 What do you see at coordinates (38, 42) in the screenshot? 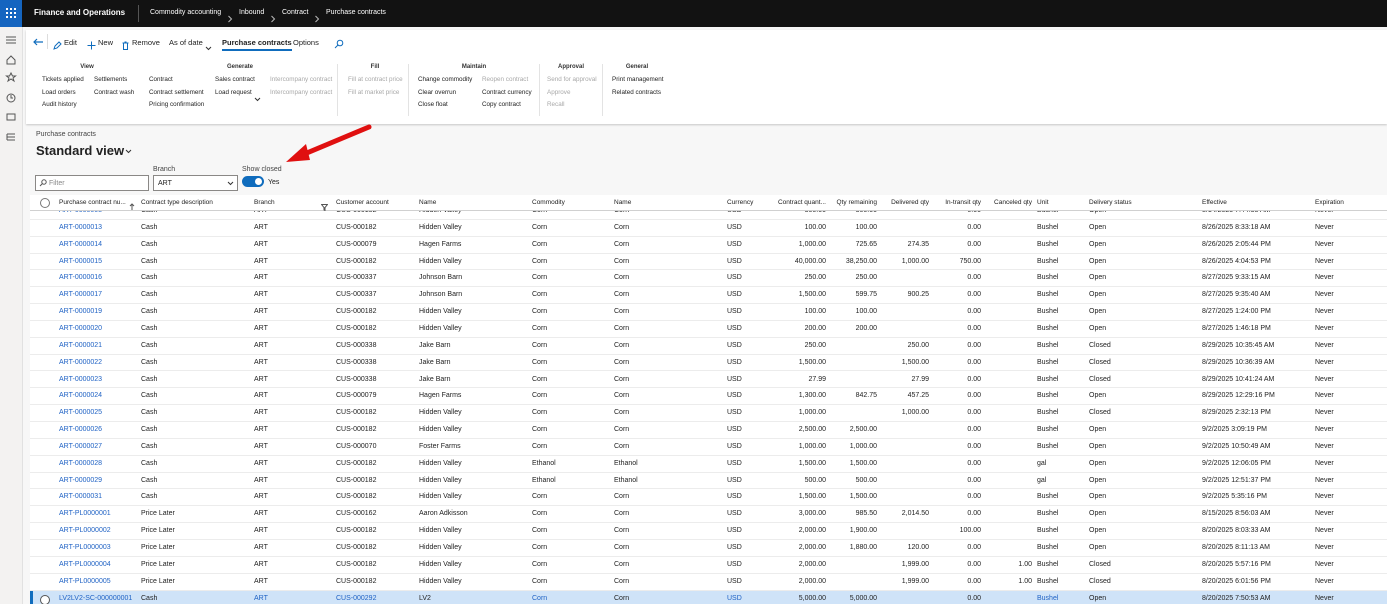
I see `back-button` at bounding box center [38, 42].